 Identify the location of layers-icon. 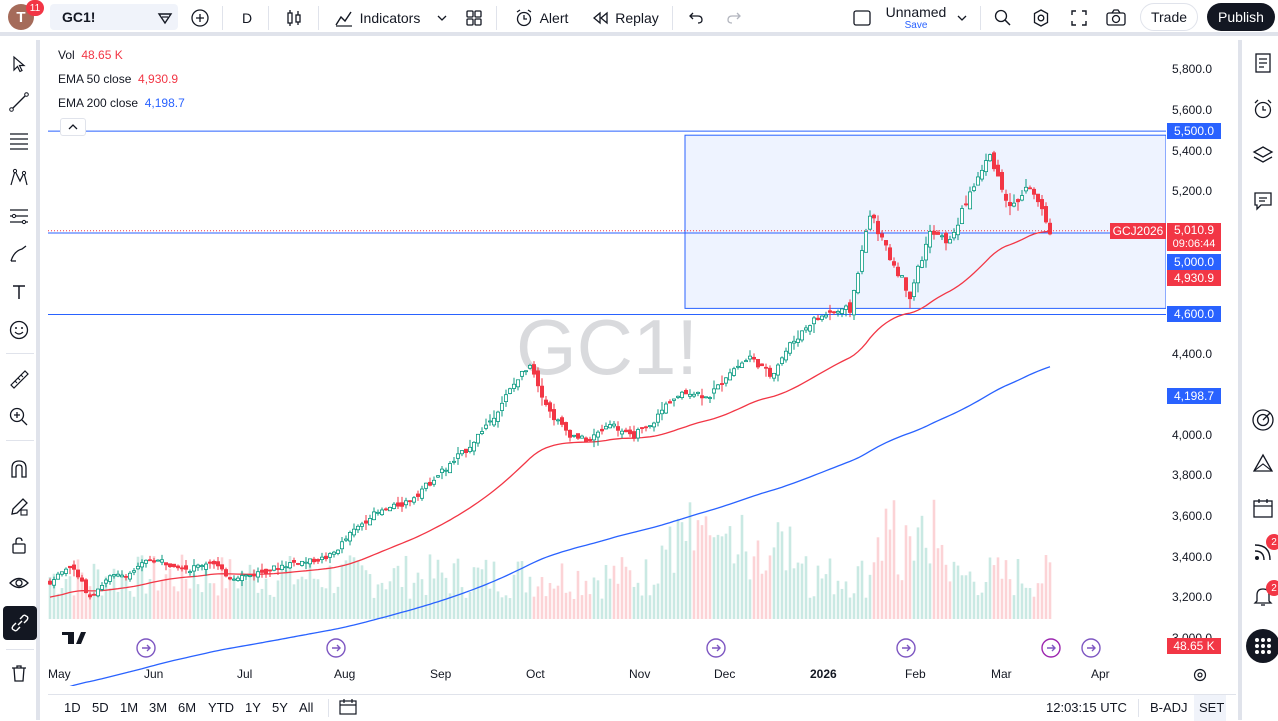
(1263, 155).